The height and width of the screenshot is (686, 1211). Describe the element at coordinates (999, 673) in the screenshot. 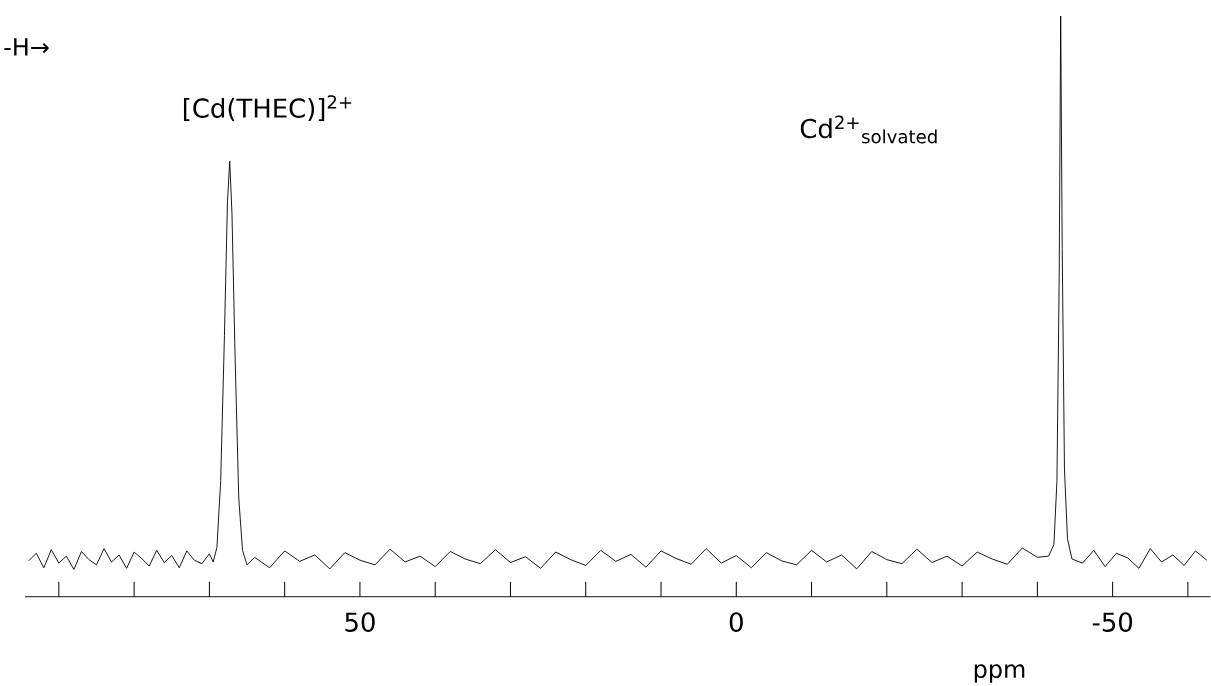

I see `x-axis-title: ppm` at that location.